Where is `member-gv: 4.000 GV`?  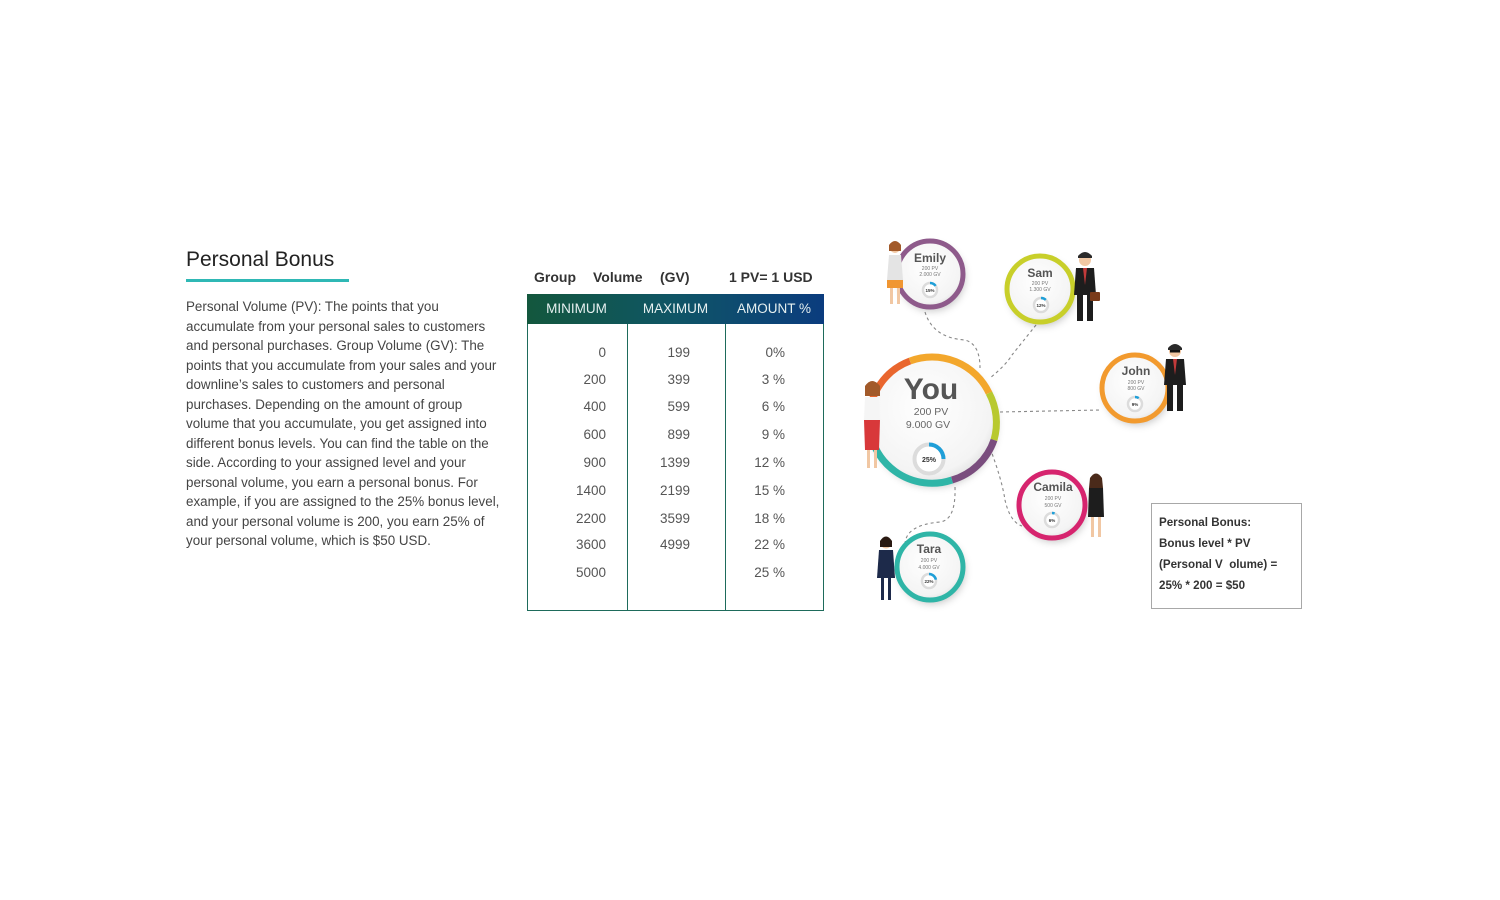
member-gv: 4.000 GV is located at coordinates (929, 568).